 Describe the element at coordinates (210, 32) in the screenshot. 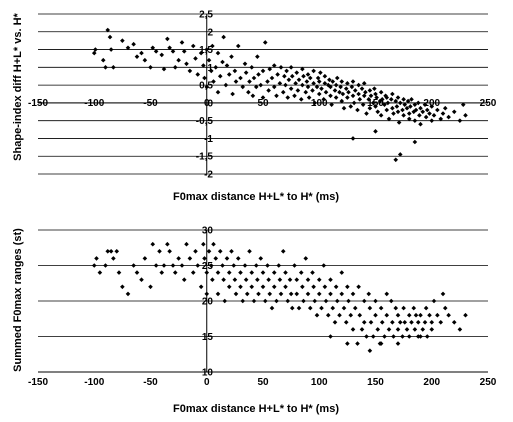

I see `chart-shape-index-y-tick-label: 2` at that location.